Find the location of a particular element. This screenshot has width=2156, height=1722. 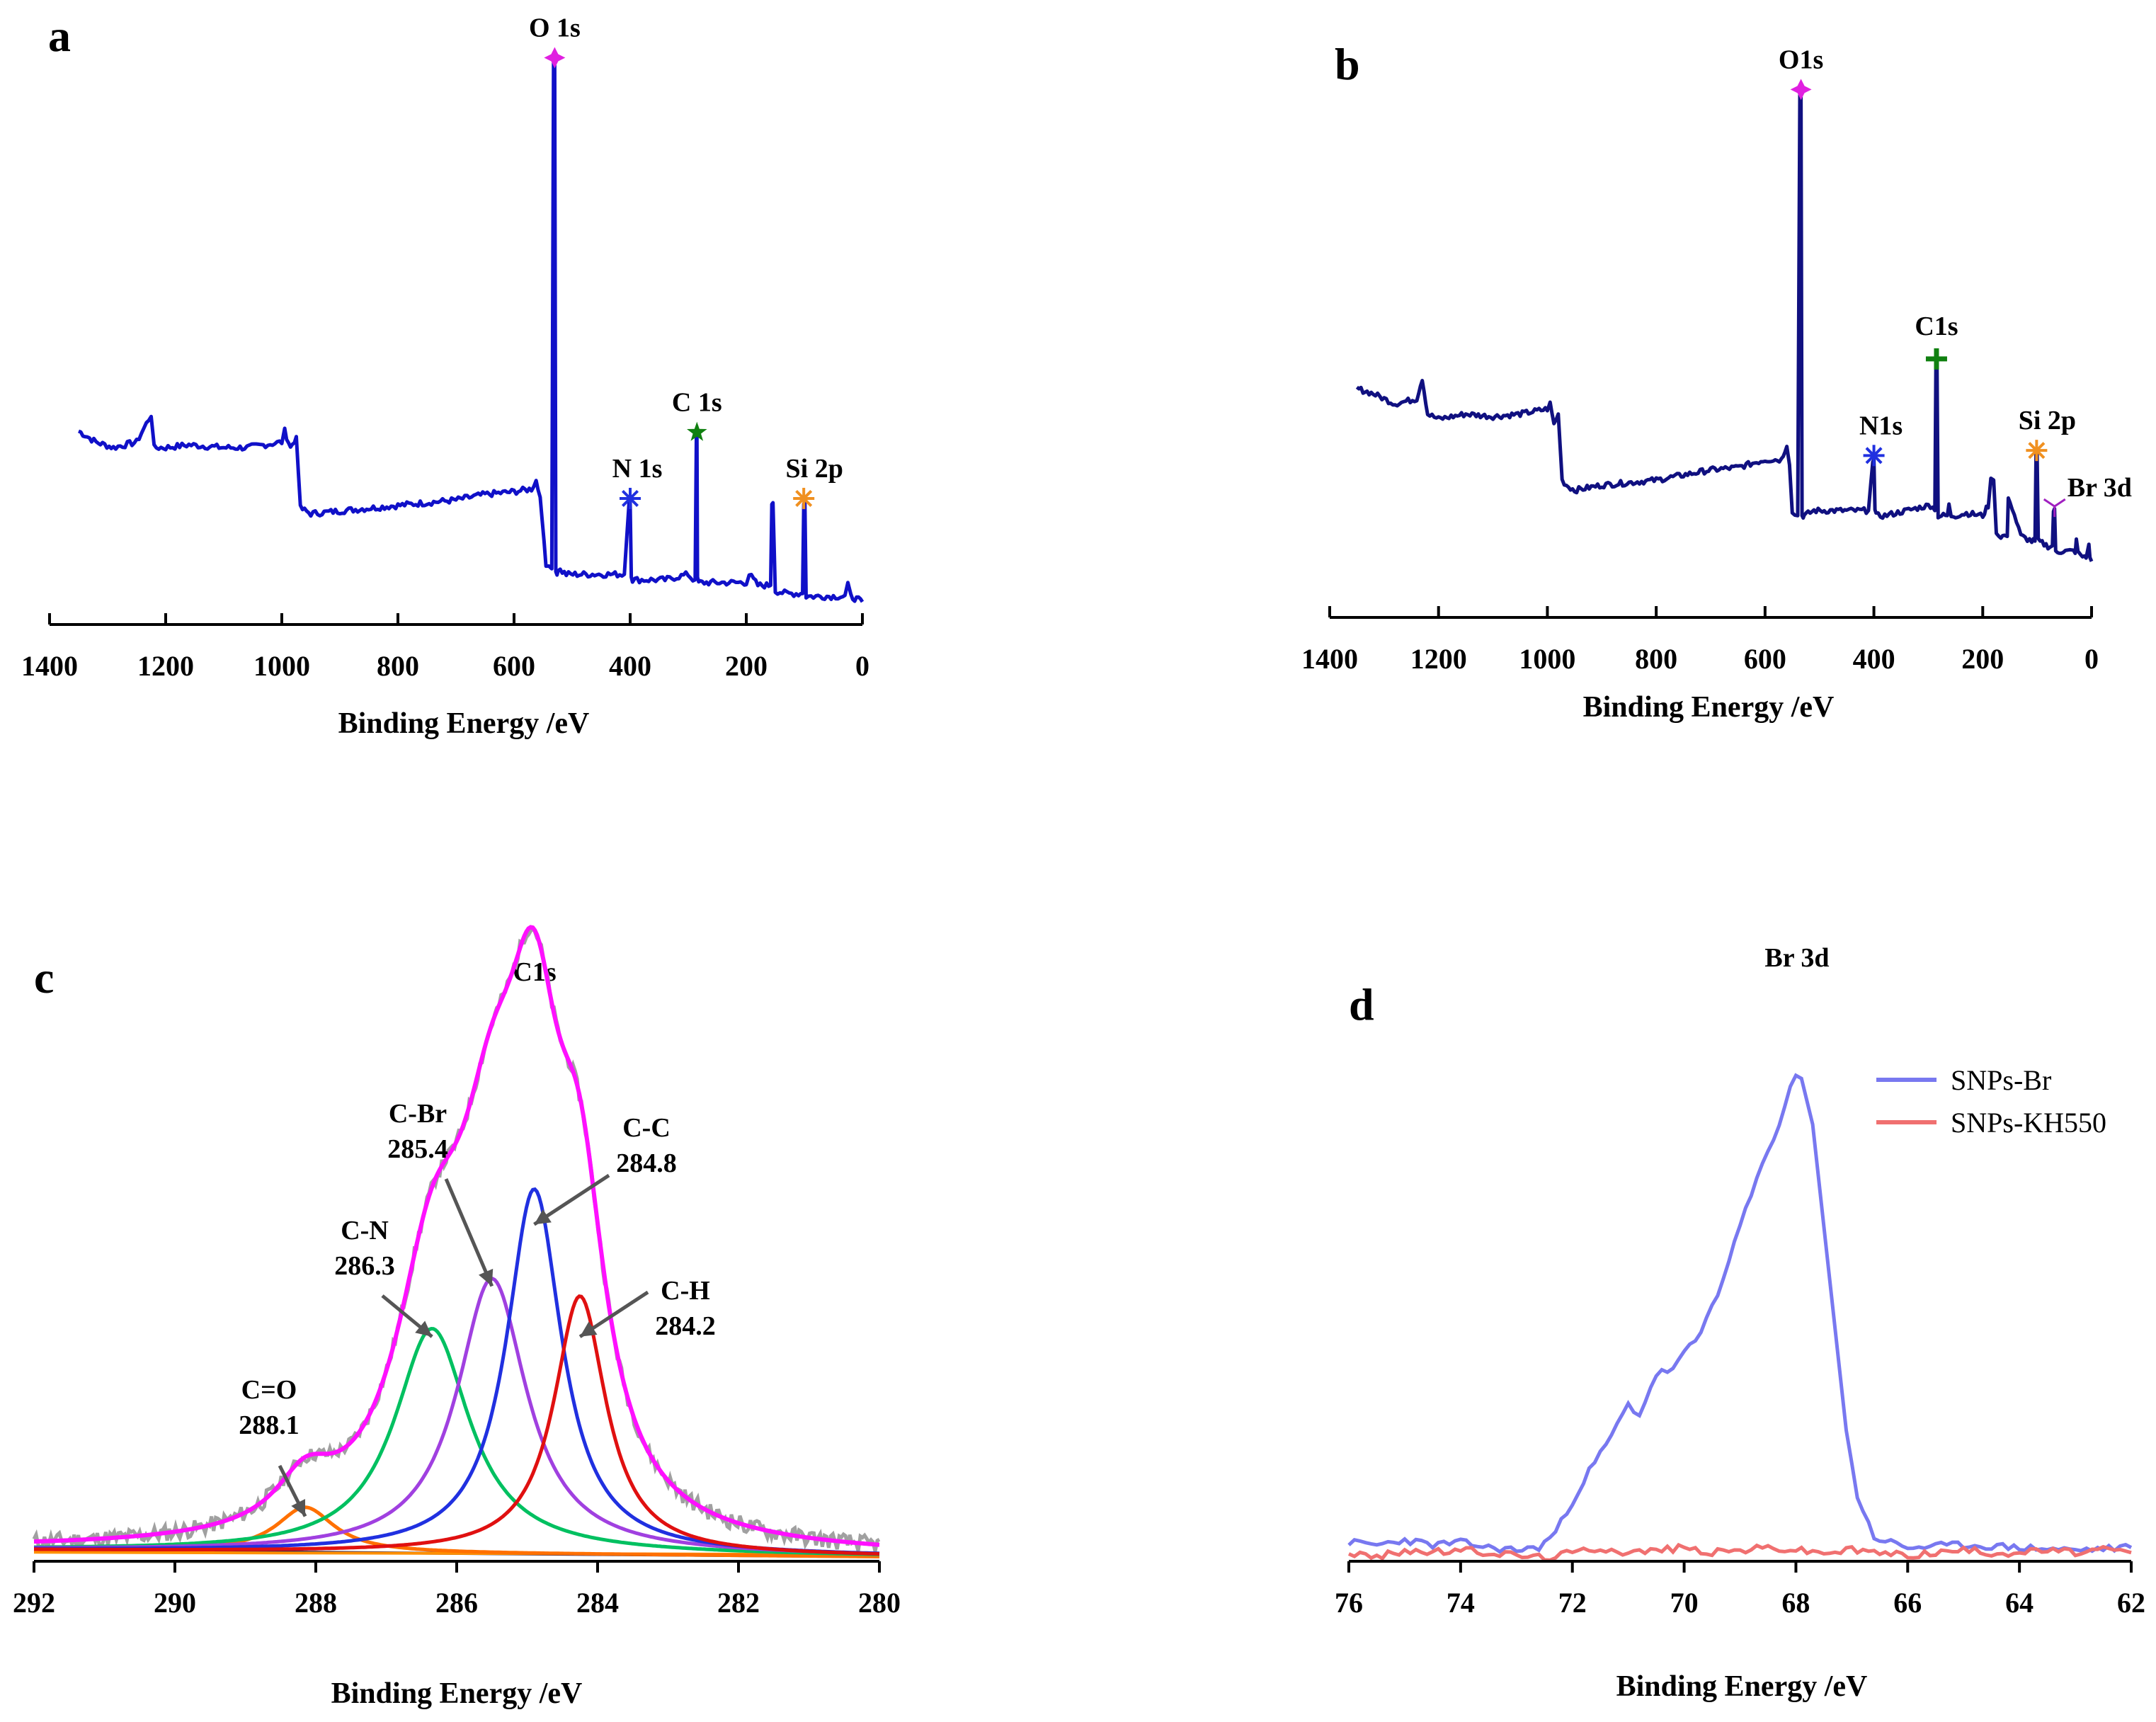

c-x-tick-label: 290 is located at coordinates (175, 1603).